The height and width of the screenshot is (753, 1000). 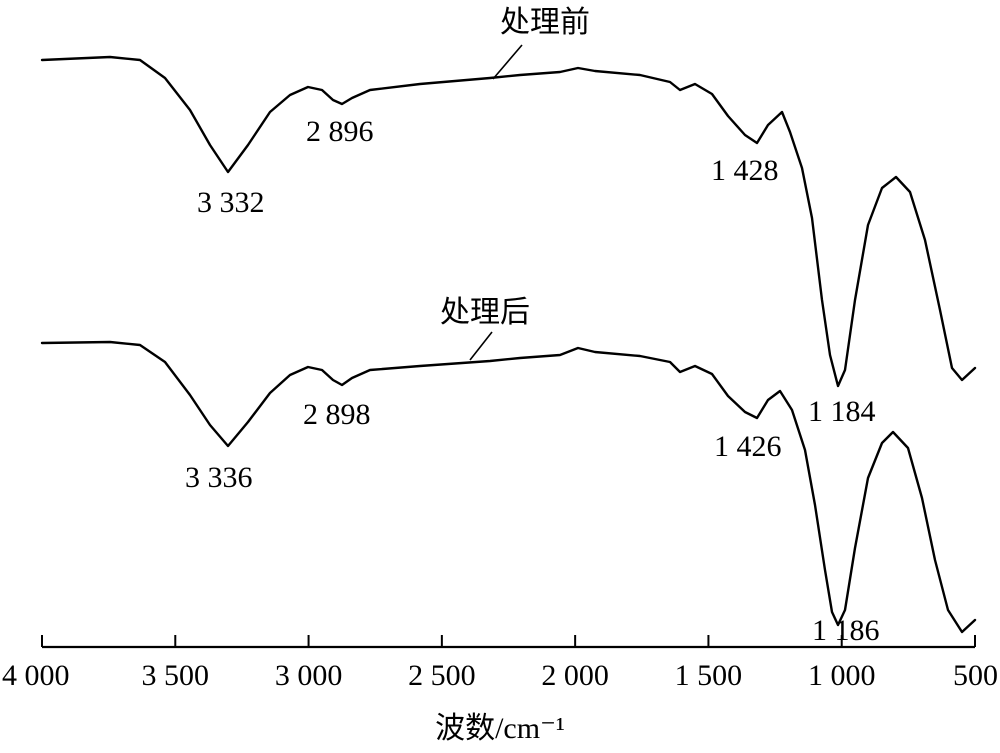 I want to click on x-tick-label-1500: 1 500, so click(x=709, y=675).